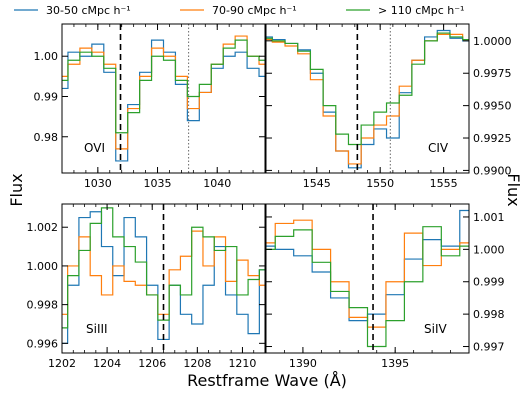  I want to click on ion-label: SiIII, so click(97, 329).